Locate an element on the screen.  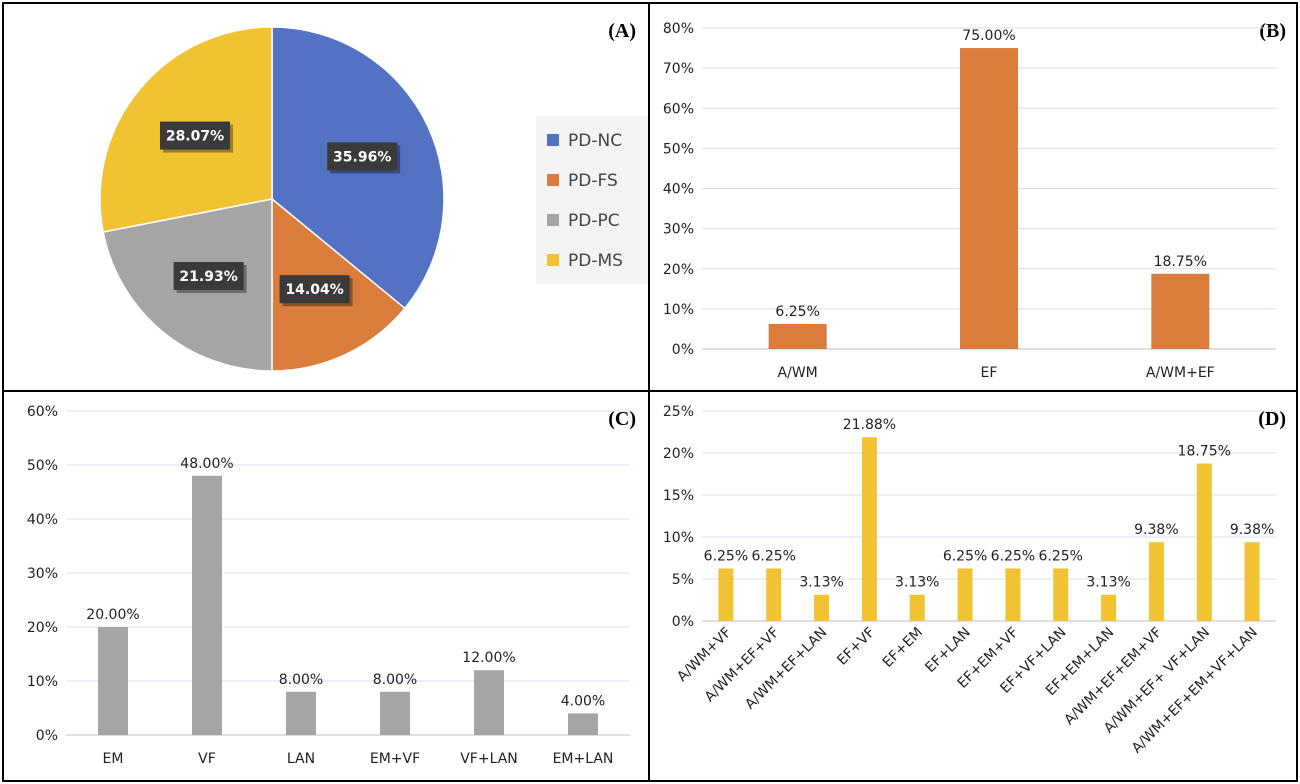
bar-d-ef-vf-lan is located at coordinates (1061, 594).